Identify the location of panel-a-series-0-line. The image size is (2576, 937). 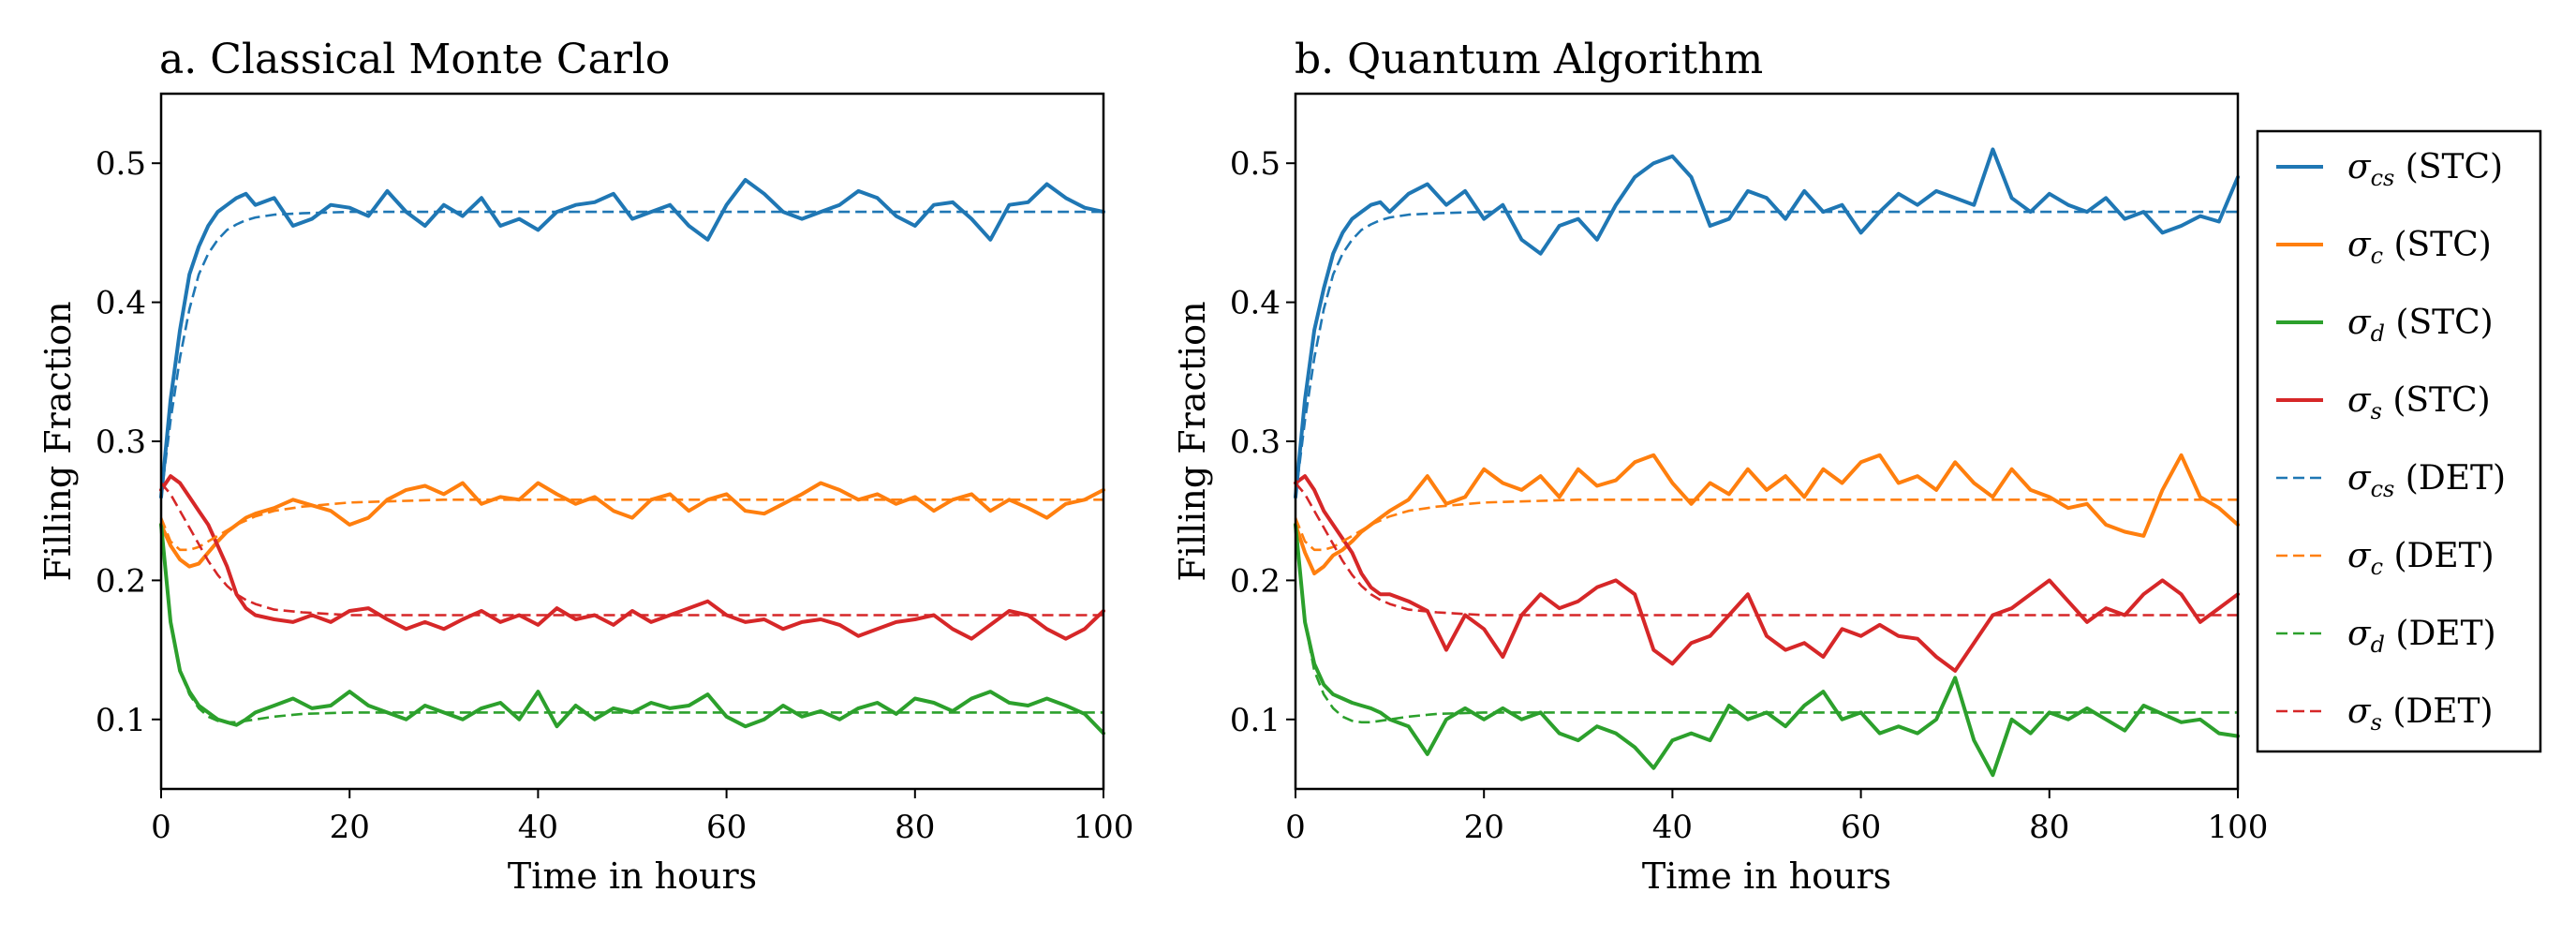
(632, 338).